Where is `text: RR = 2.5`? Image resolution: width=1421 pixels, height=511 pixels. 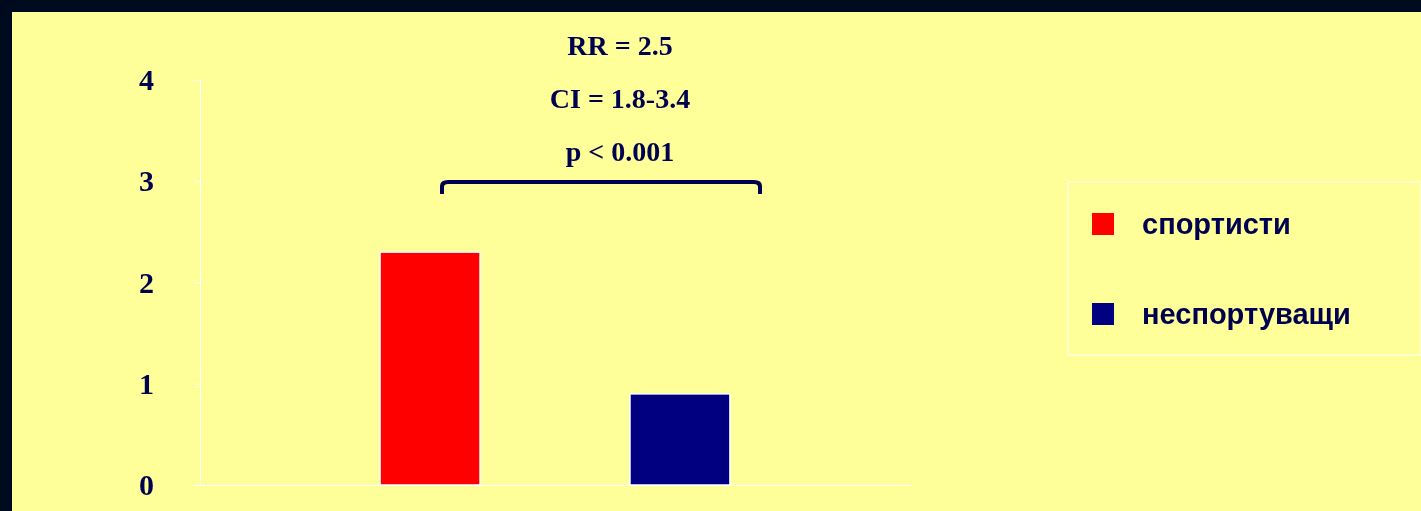 text: RR = 2.5 is located at coordinates (620, 45).